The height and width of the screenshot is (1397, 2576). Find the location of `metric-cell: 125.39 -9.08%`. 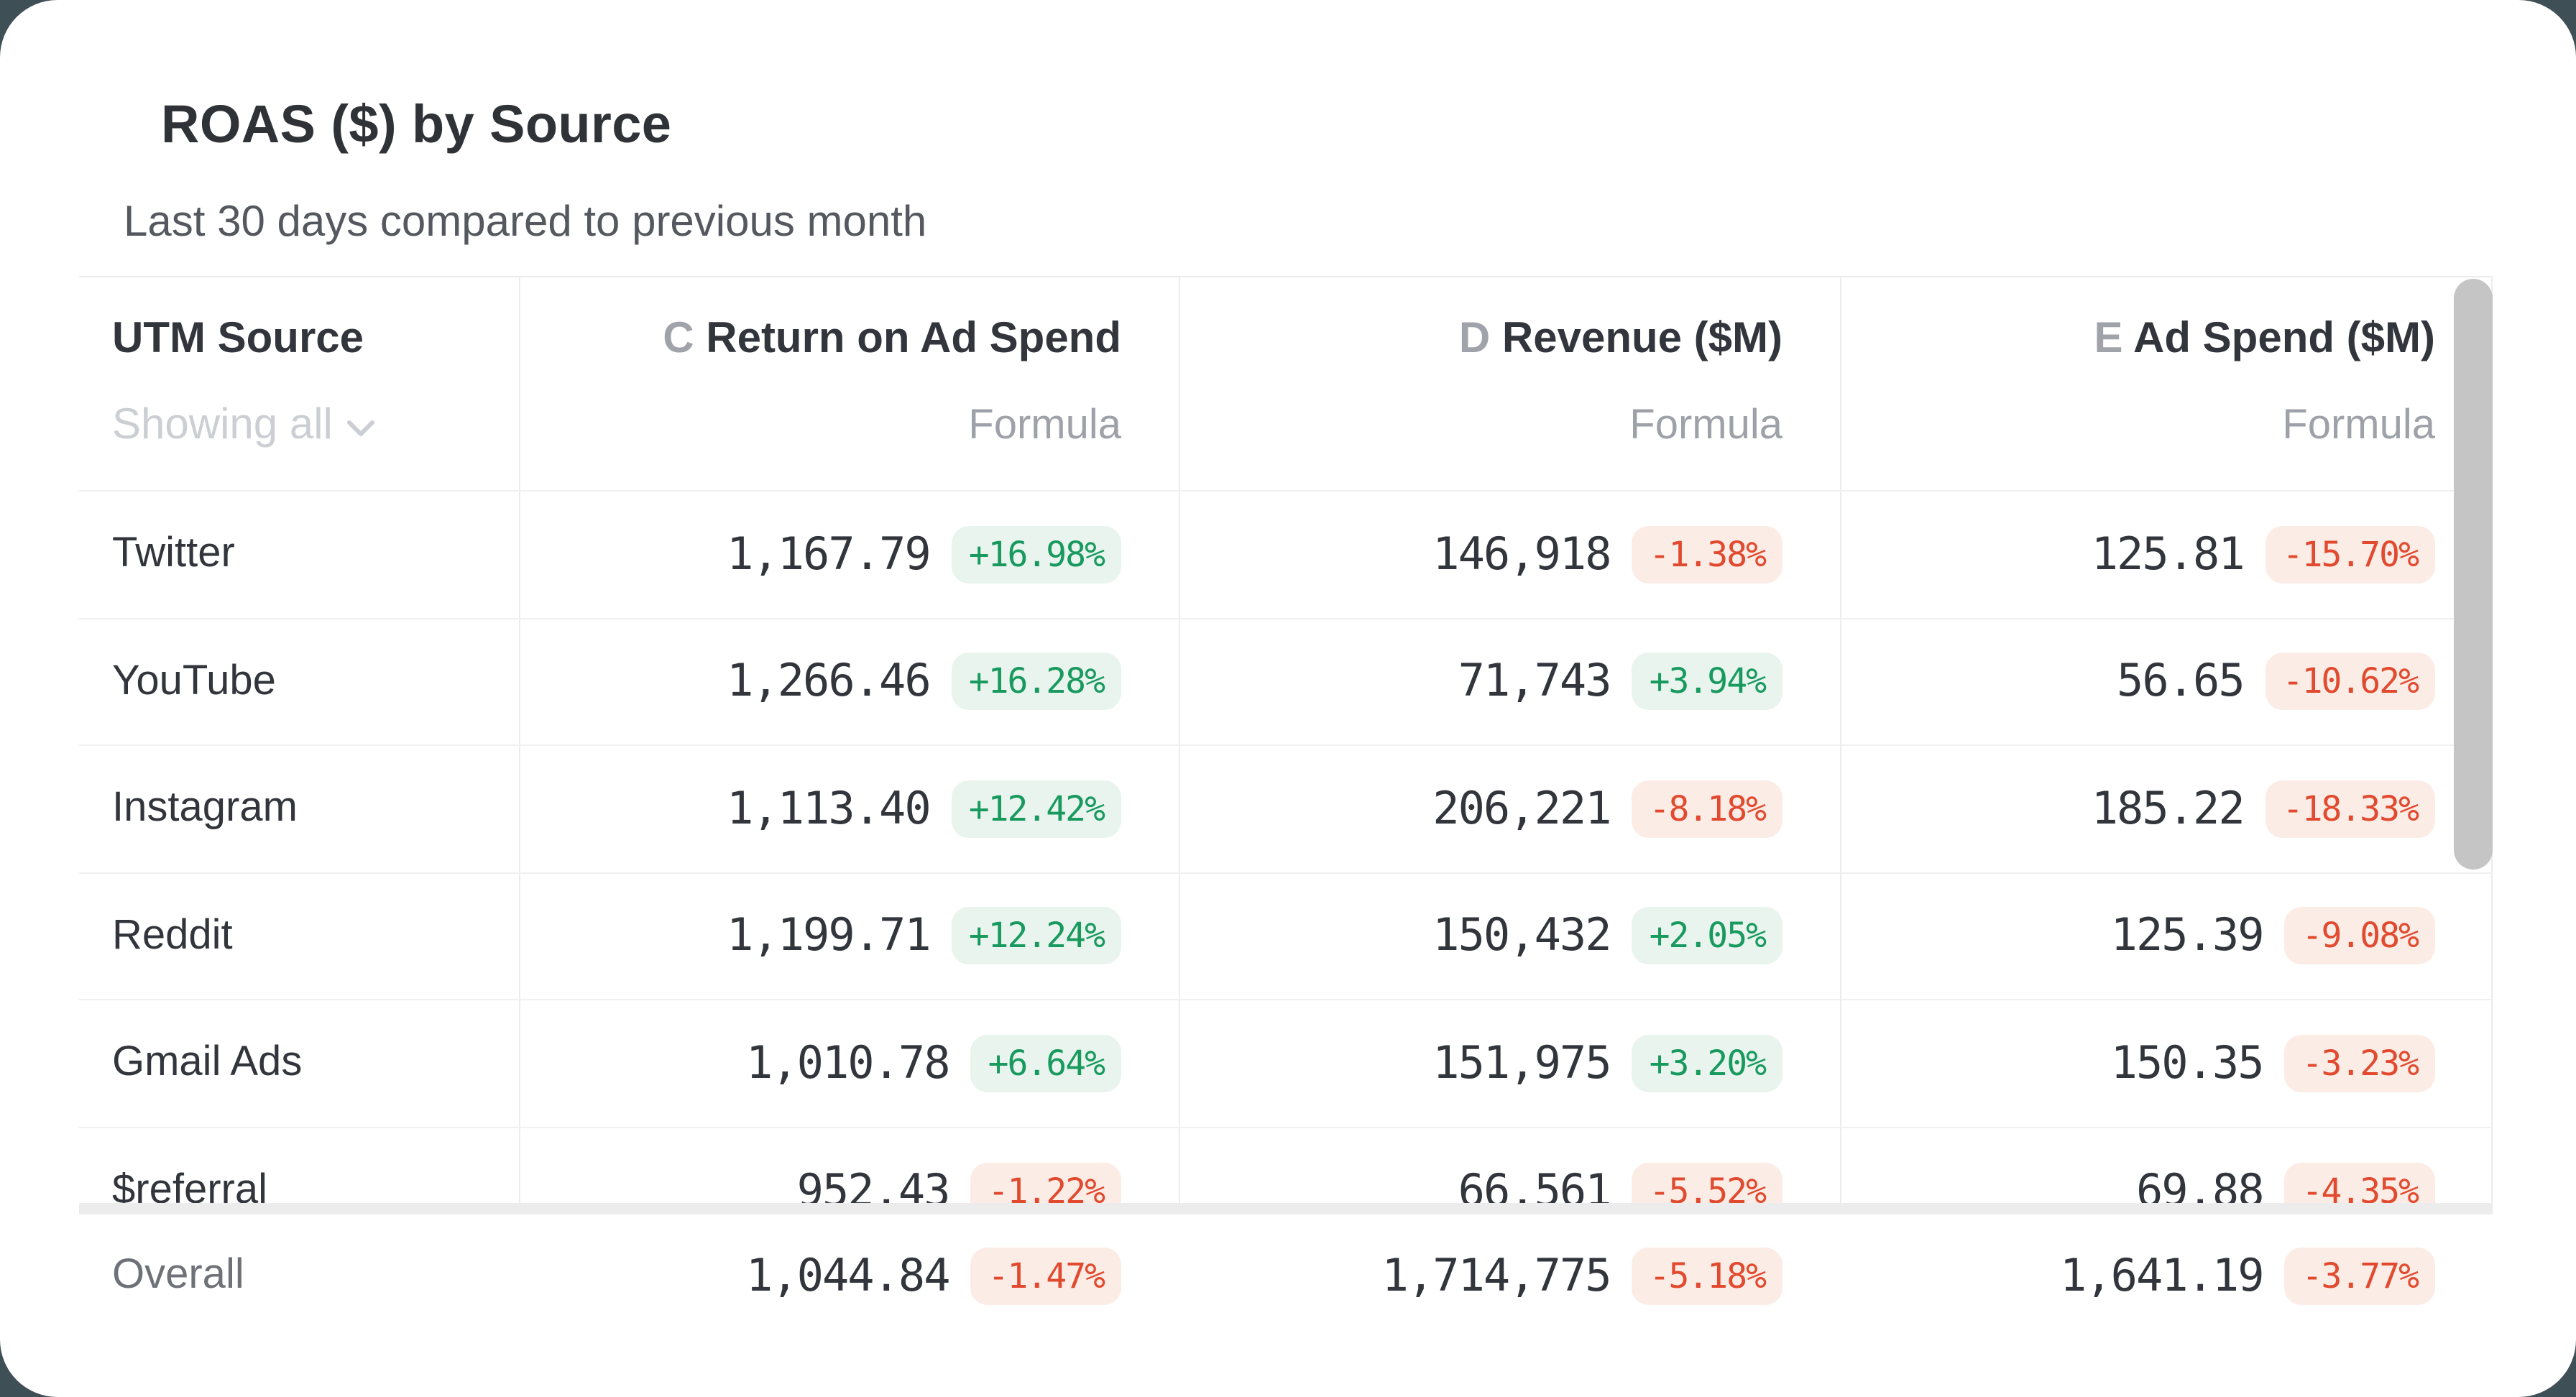

metric-cell: 125.39 -9.08% is located at coordinates (2166, 936).